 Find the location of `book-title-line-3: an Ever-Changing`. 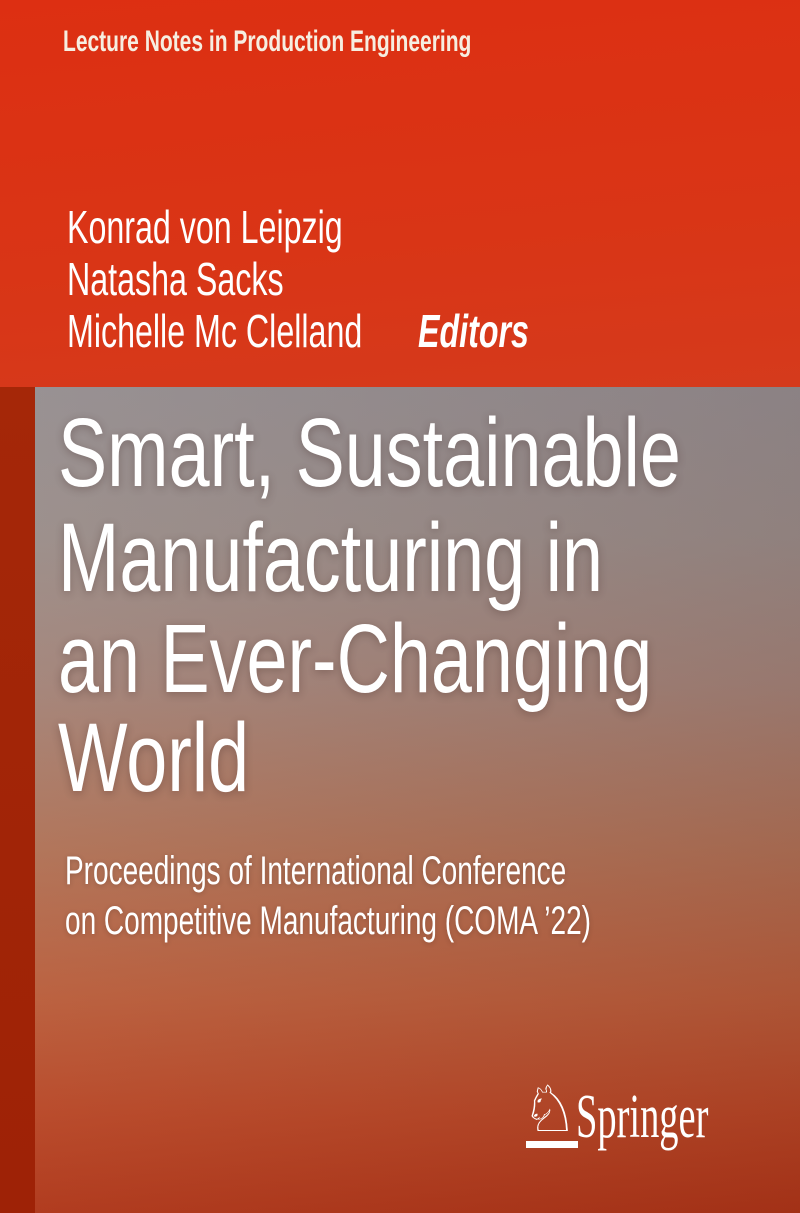

book-title-line-3: an Ever-Changing is located at coordinates (355, 658).